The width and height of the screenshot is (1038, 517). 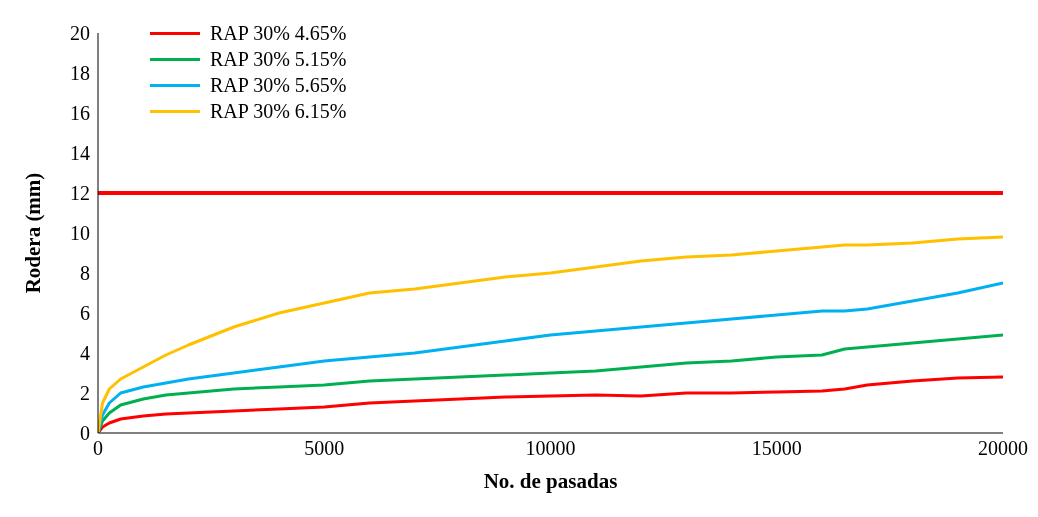 I want to click on y-tick-label: 8, so click(x=85, y=273).